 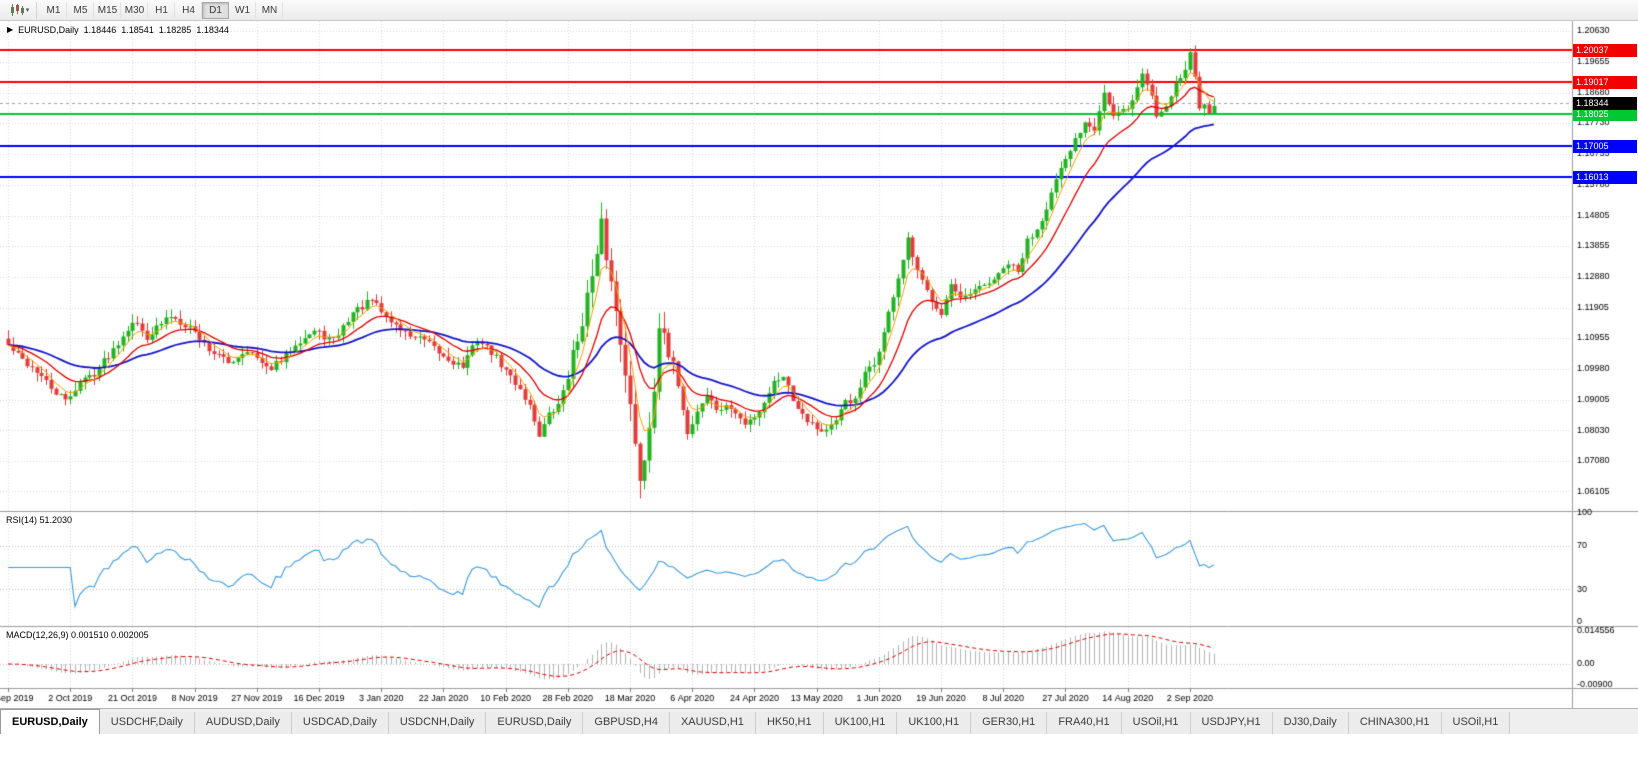 I want to click on chart-tab-12-fra40-h1: FRA40,H1, so click(x=1084, y=723).